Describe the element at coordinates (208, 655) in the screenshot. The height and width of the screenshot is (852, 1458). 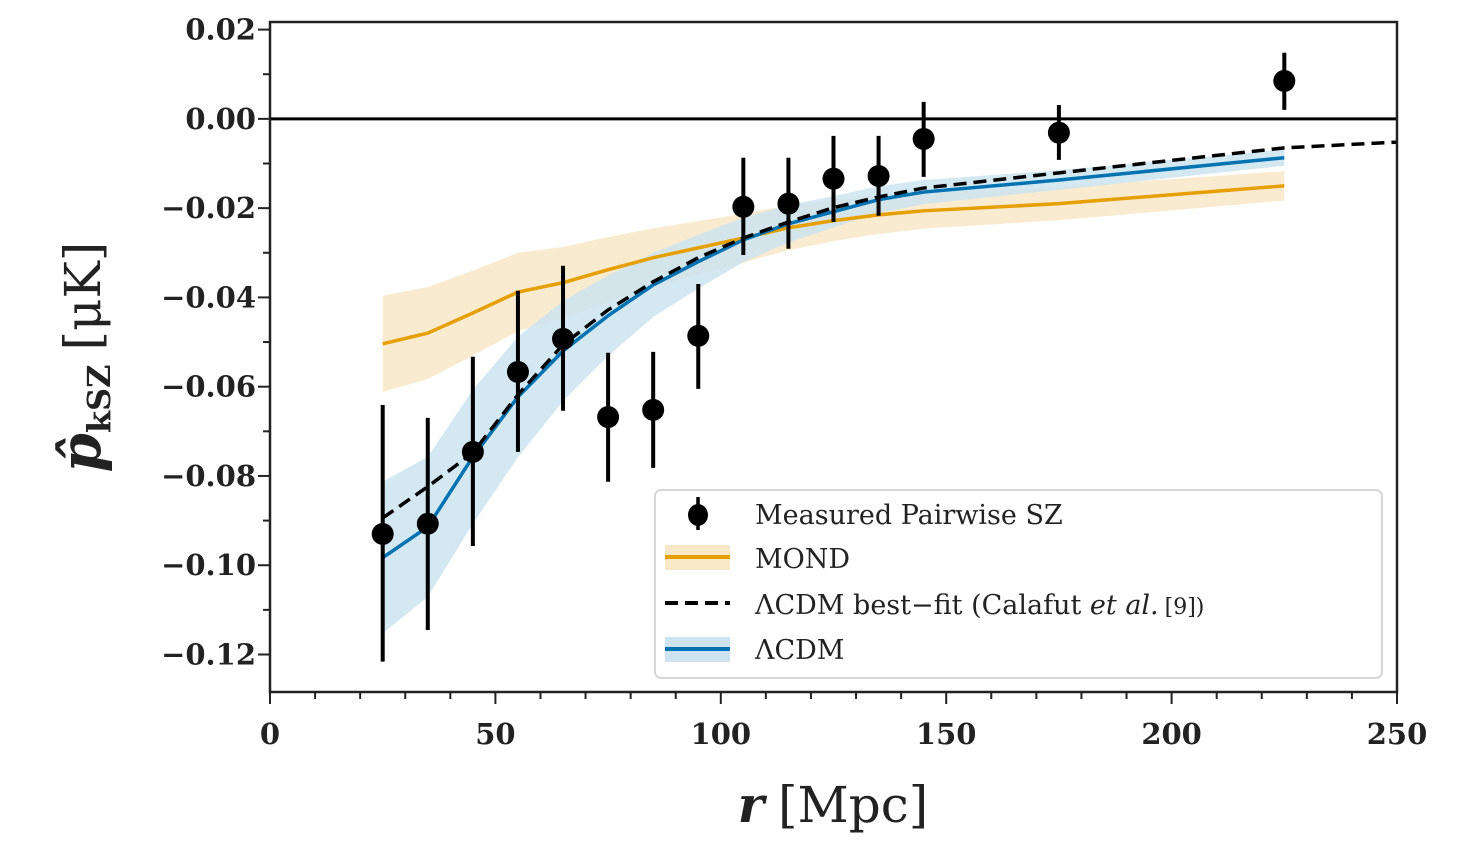
I see `y-tick-label: −0.12` at that location.